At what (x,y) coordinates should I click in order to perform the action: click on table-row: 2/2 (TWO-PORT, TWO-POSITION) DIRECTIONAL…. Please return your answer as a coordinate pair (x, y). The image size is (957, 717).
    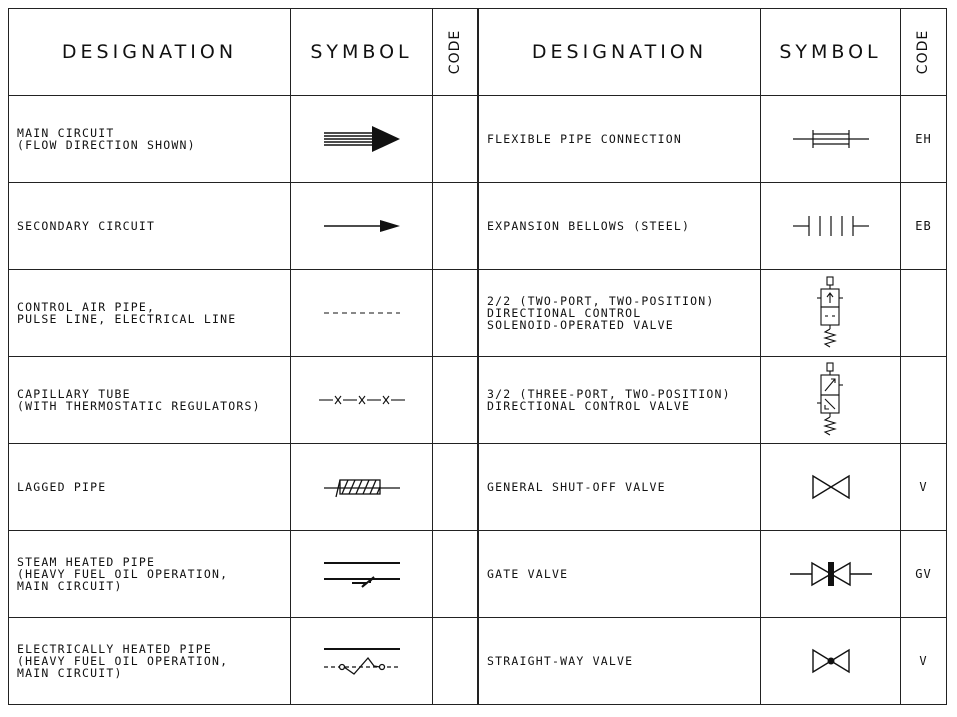
    Looking at the image, I should click on (712, 313).